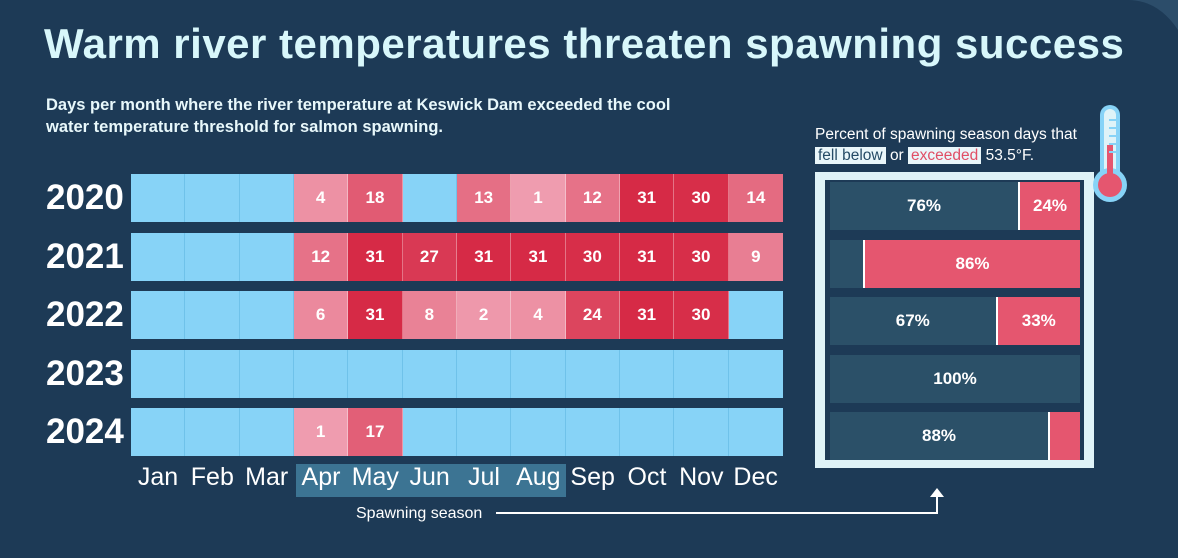  What do you see at coordinates (375, 477) in the screenshot?
I see `month-label-may: May` at bounding box center [375, 477].